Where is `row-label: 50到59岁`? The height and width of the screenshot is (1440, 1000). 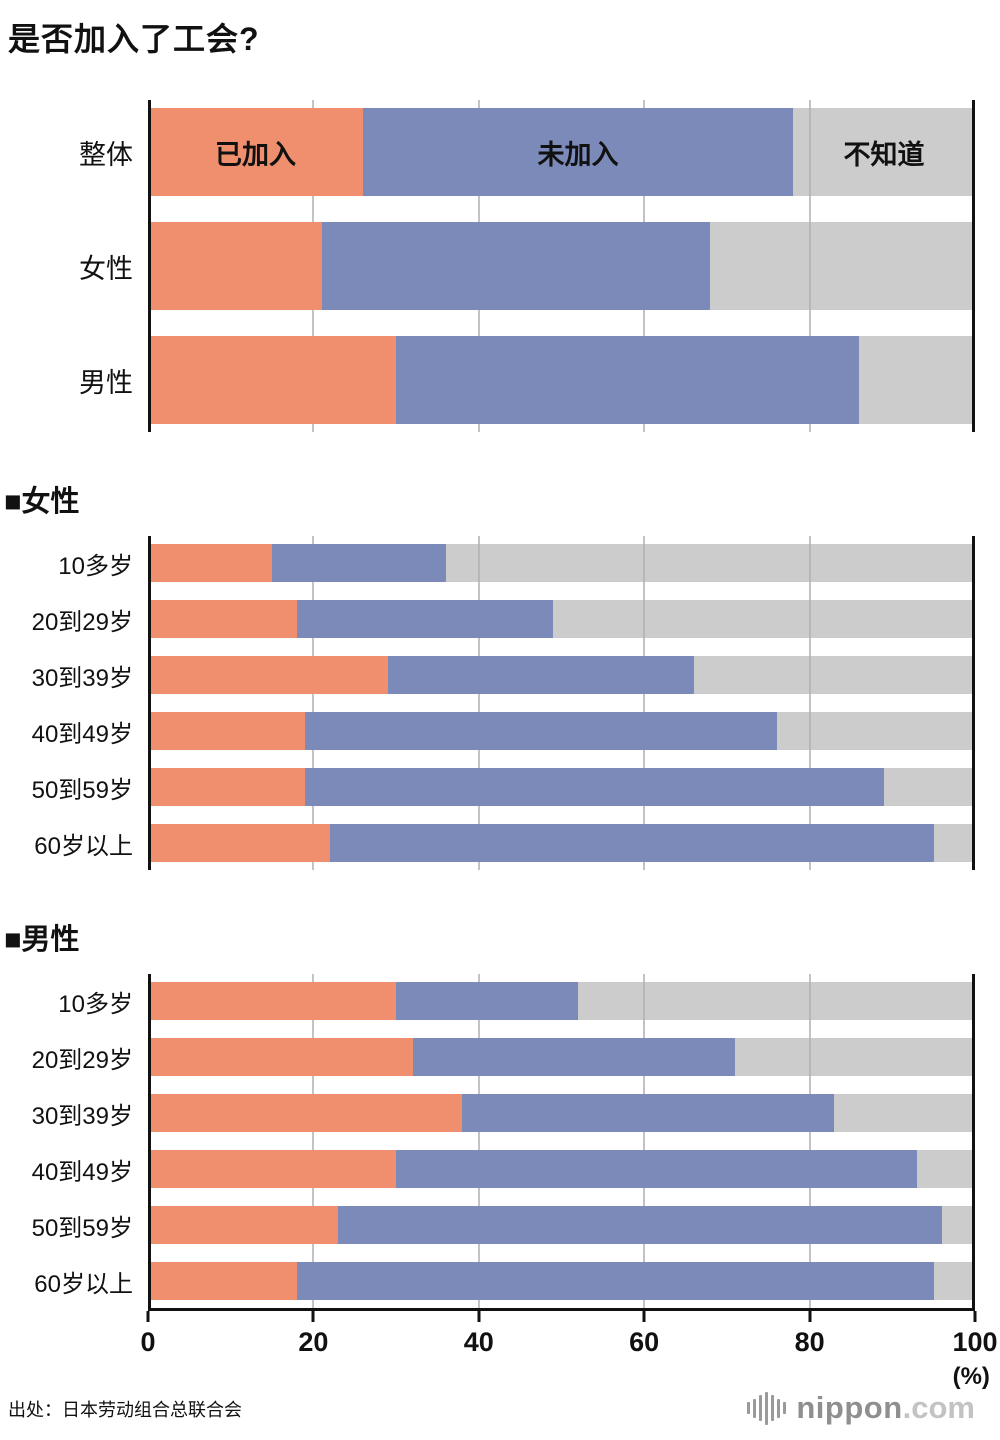
row-label: 50到59岁 is located at coordinates (82, 790).